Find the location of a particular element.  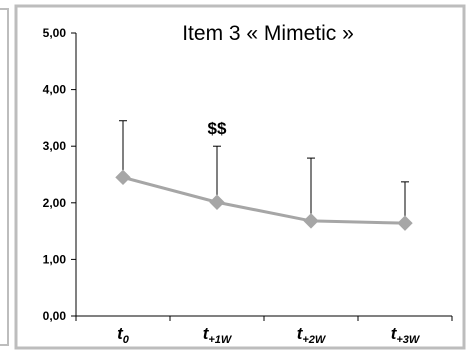

x-tick-label: t0 is located at coordinates (123, 335).